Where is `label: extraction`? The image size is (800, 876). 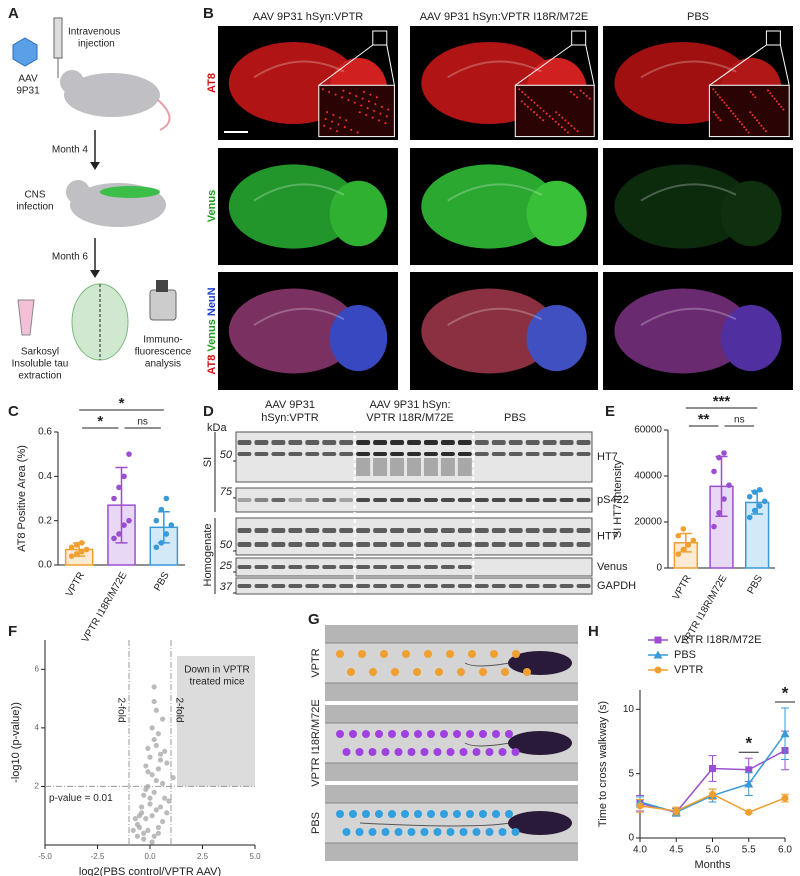 label: extraction is located at coordinates (39, 376).